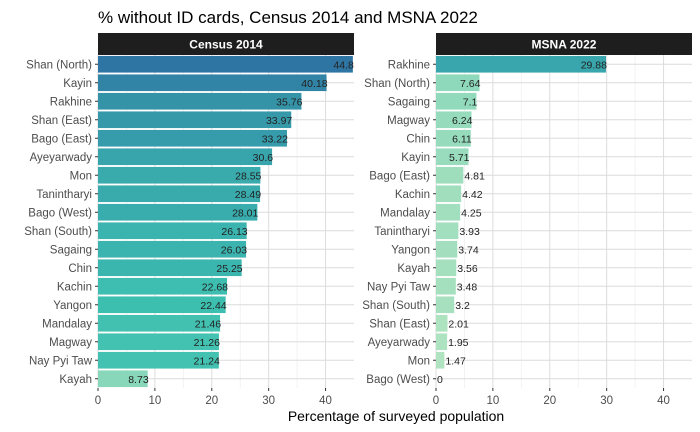 This screenshot has width=700, height=432. What do you see at coordinates (248, 176) in the screenshot?
I see `data-label-mon: 28.55` at bounding box center [248, 176].